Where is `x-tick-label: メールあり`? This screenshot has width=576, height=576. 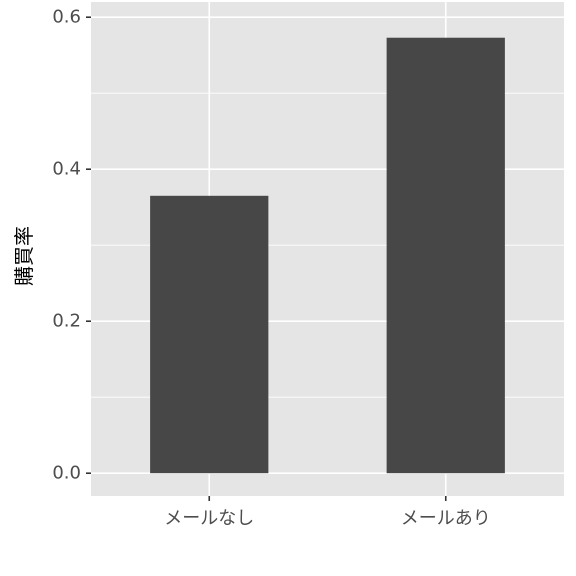 x-tick-label: メールあり is located at coordinates (446, 518).